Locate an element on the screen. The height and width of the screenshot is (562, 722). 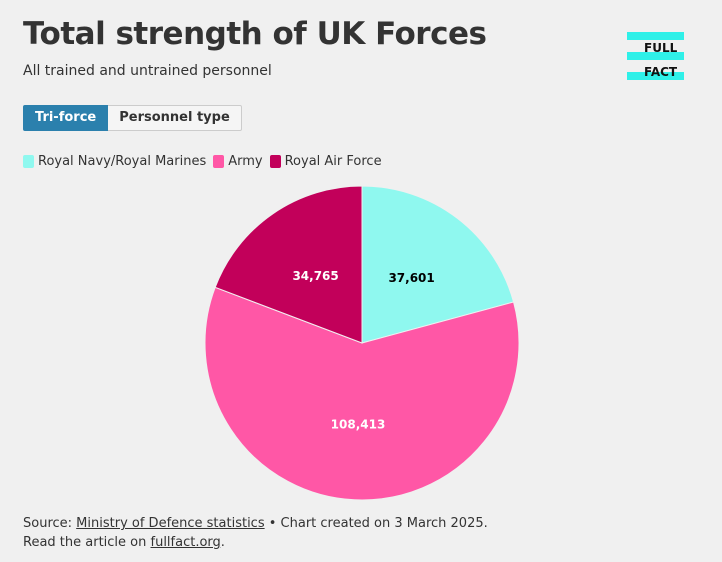
pie-data-label: 34,765 is located at coordinates (315, 276).